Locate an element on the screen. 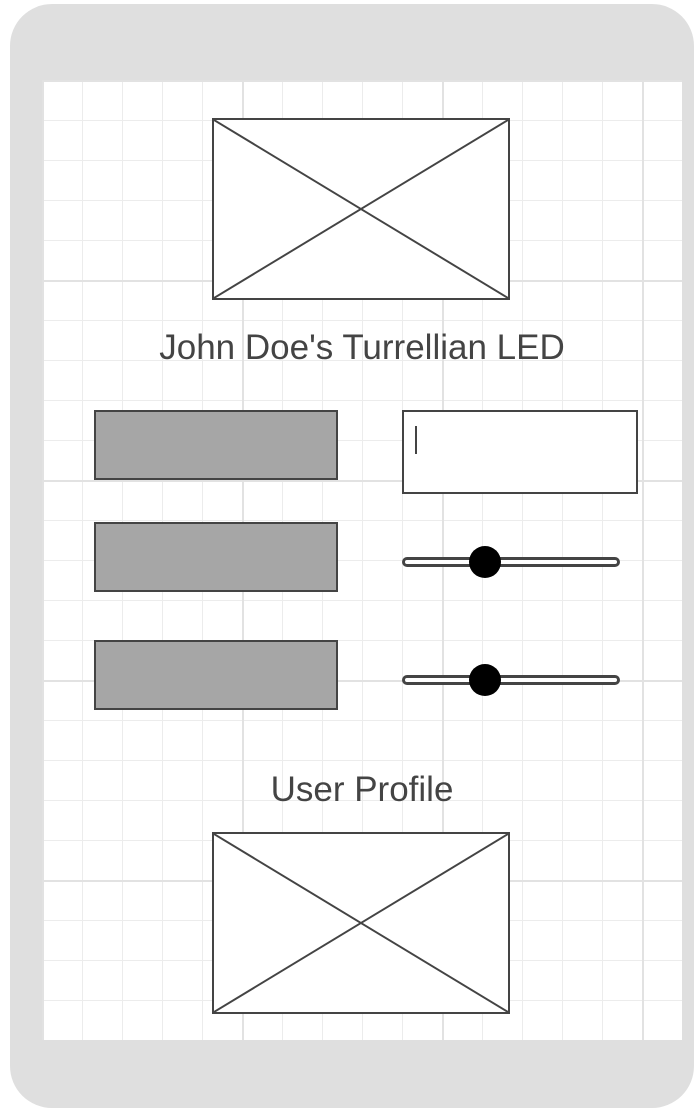 This screenshot has height=1114, width=700. page-title: John Doe's Turrellian LED is located at coordinates (362, 347).